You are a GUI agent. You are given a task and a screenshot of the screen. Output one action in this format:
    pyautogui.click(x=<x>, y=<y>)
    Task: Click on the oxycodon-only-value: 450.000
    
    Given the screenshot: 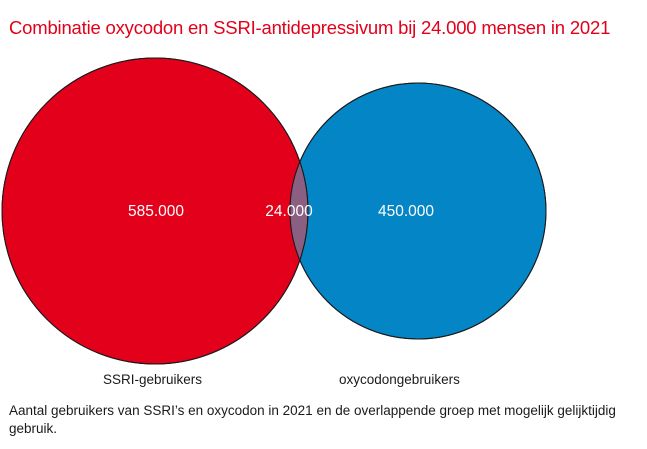 What is the action you would take?
    pyautogui.click(x=406, y=211)
    